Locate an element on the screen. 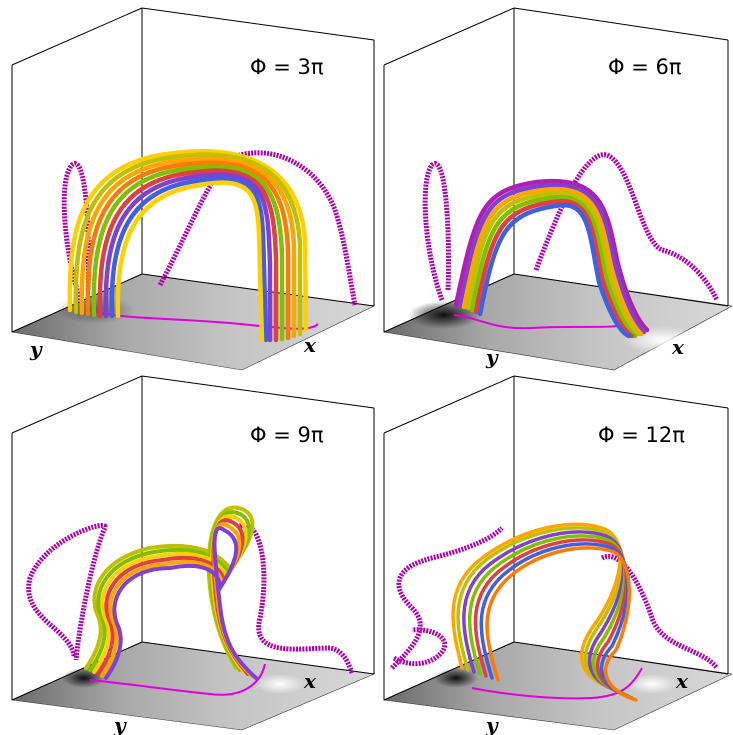  phi-label: Φ = 3π is located at coordinates (287, 67).